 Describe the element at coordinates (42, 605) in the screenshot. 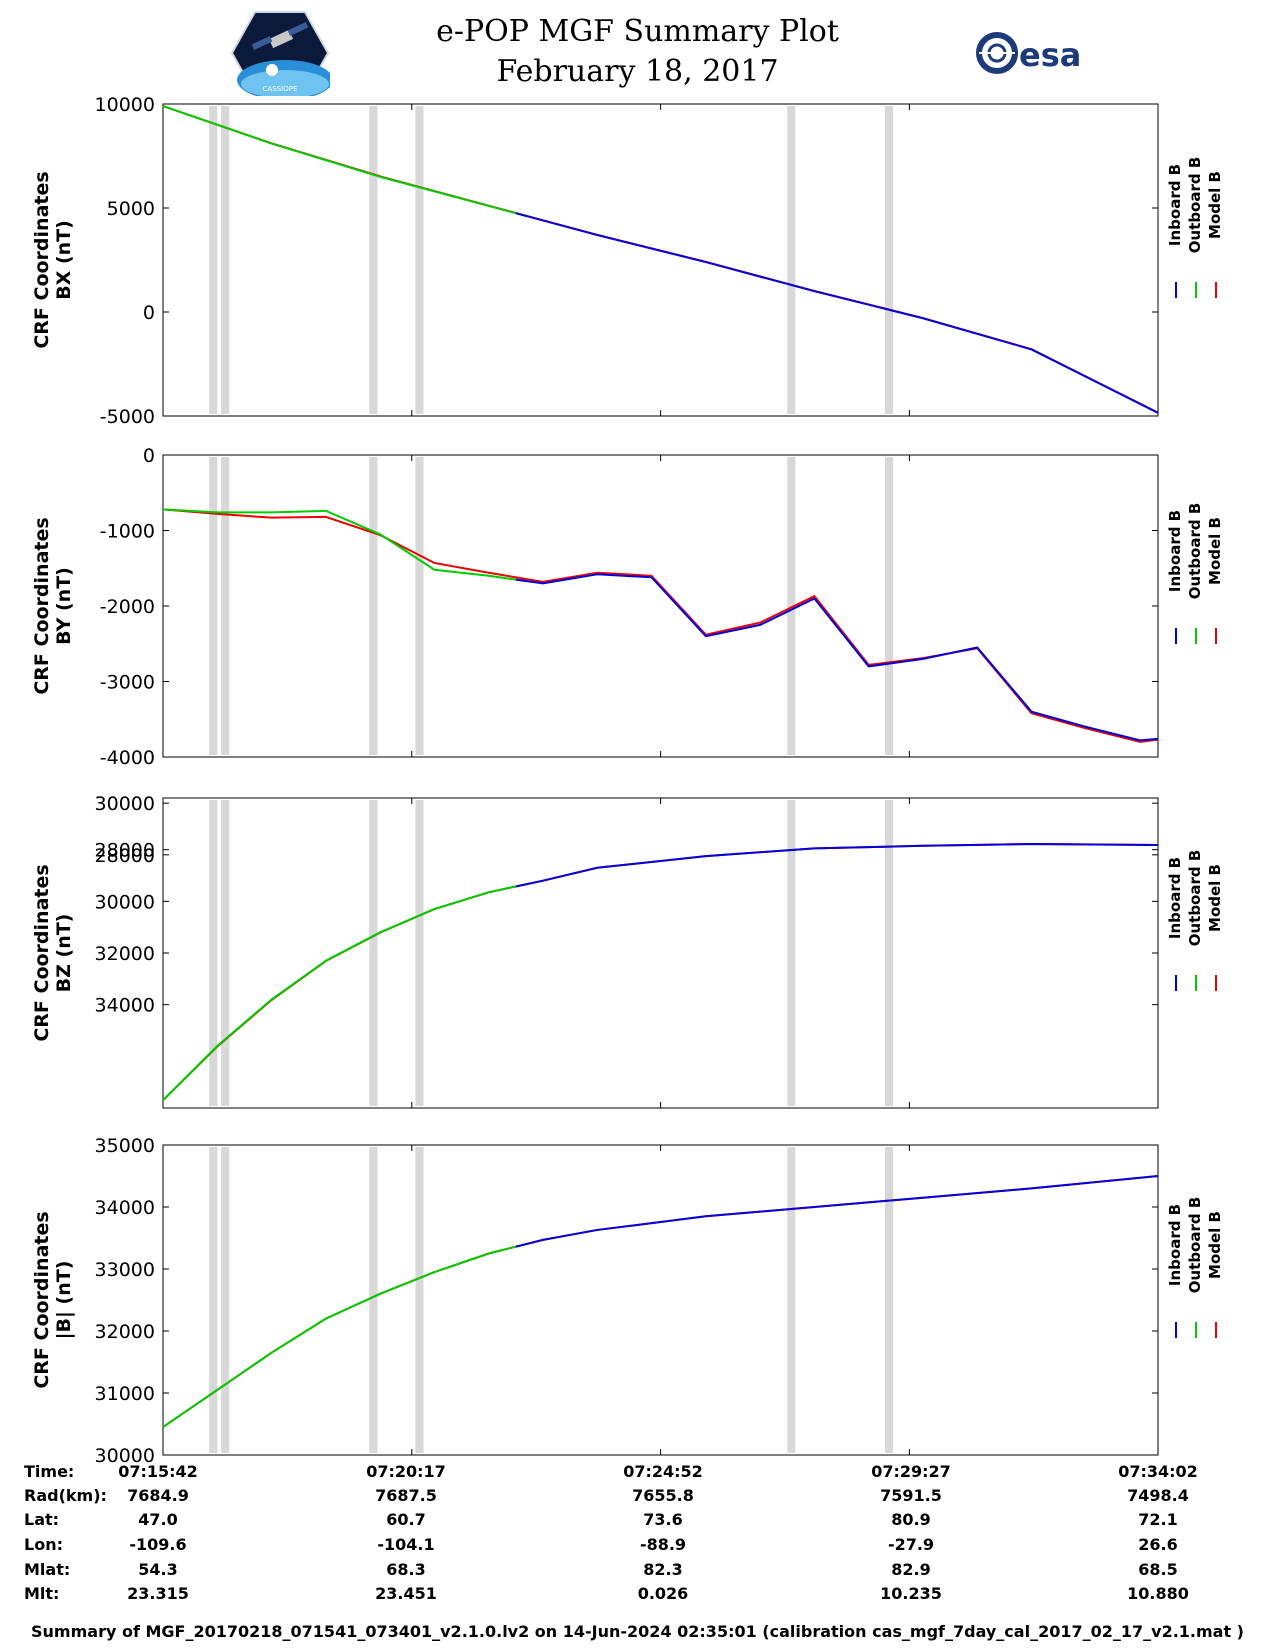

I see `y-axis-label-1: CRF Coordinates` at that location.